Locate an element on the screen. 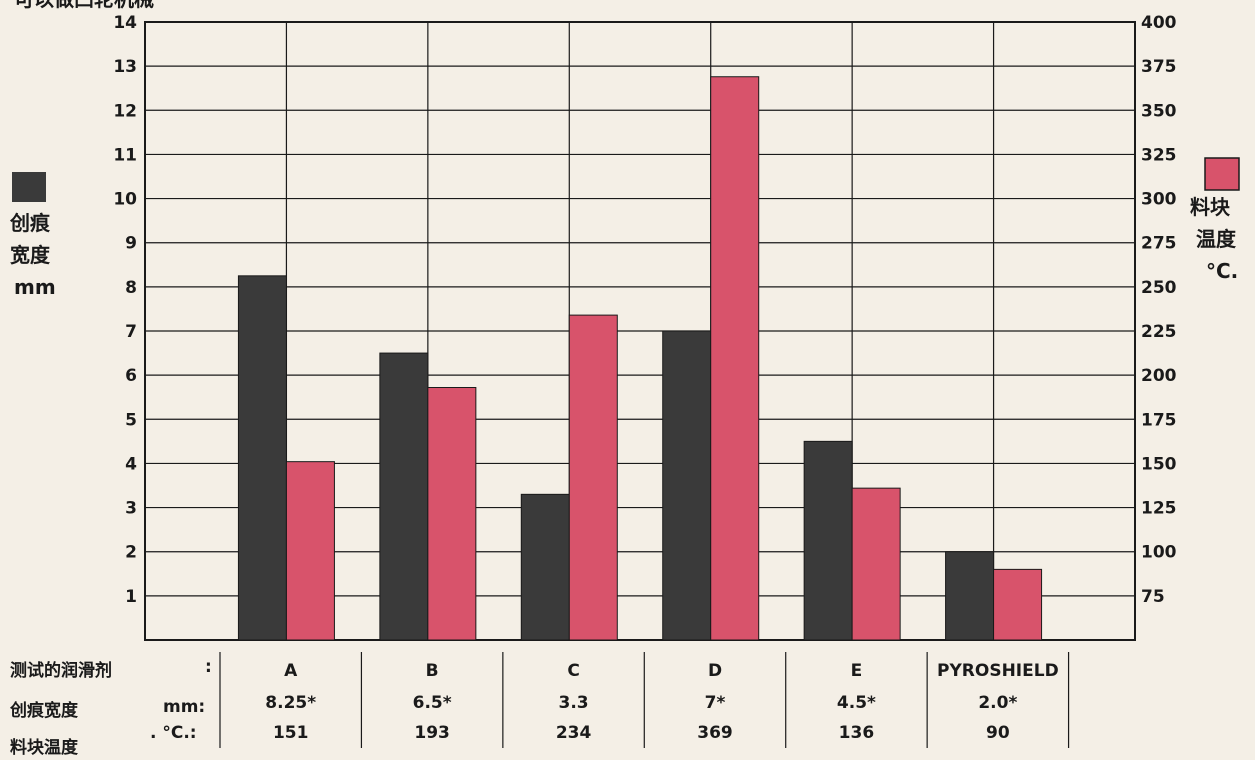 This screenshot has height=760, width=1255. bar-temp-e is located at coordinates (876, 564).